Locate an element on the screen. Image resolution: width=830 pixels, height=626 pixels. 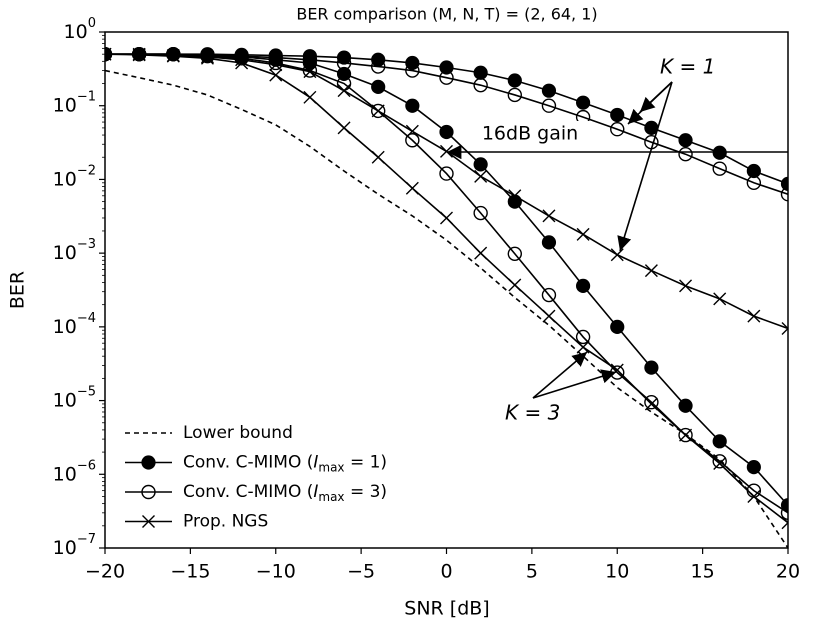
x-tick-label: 0 is located at coordinates (446, 572).